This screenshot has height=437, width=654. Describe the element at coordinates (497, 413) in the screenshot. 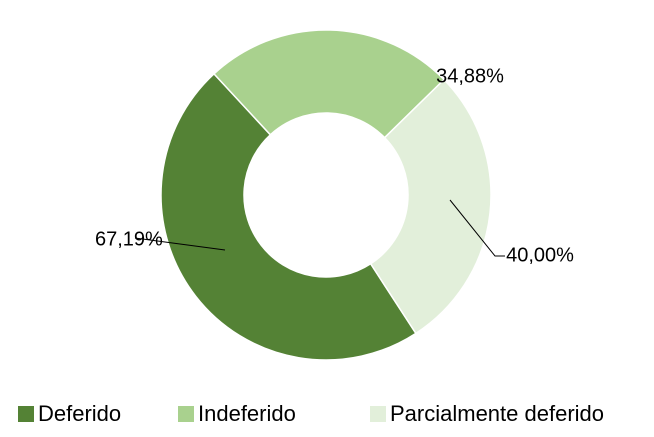

I see `legend-label: Parcialmente deferido` at that location.